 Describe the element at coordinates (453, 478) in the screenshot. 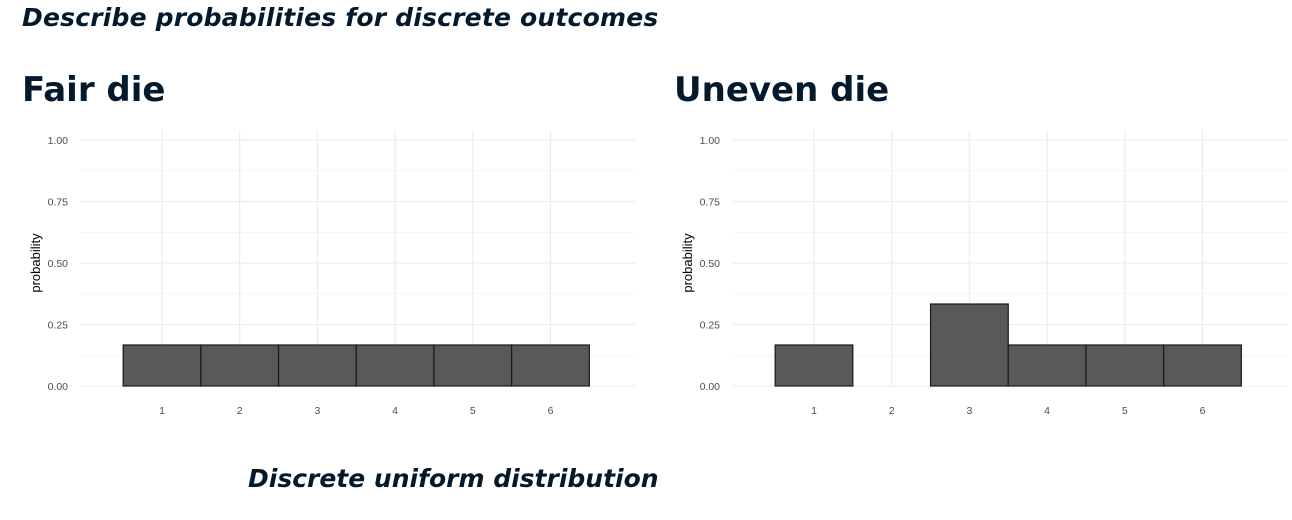

I see `distribution-caption: Discrete uniform distribution` at that location.